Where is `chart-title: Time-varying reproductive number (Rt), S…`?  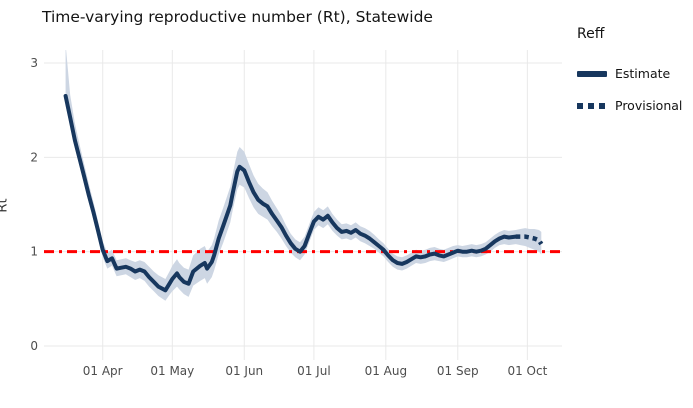
chart-title: Time-varying reproductive number (Rt), S… is located at coordinates (237, 17).